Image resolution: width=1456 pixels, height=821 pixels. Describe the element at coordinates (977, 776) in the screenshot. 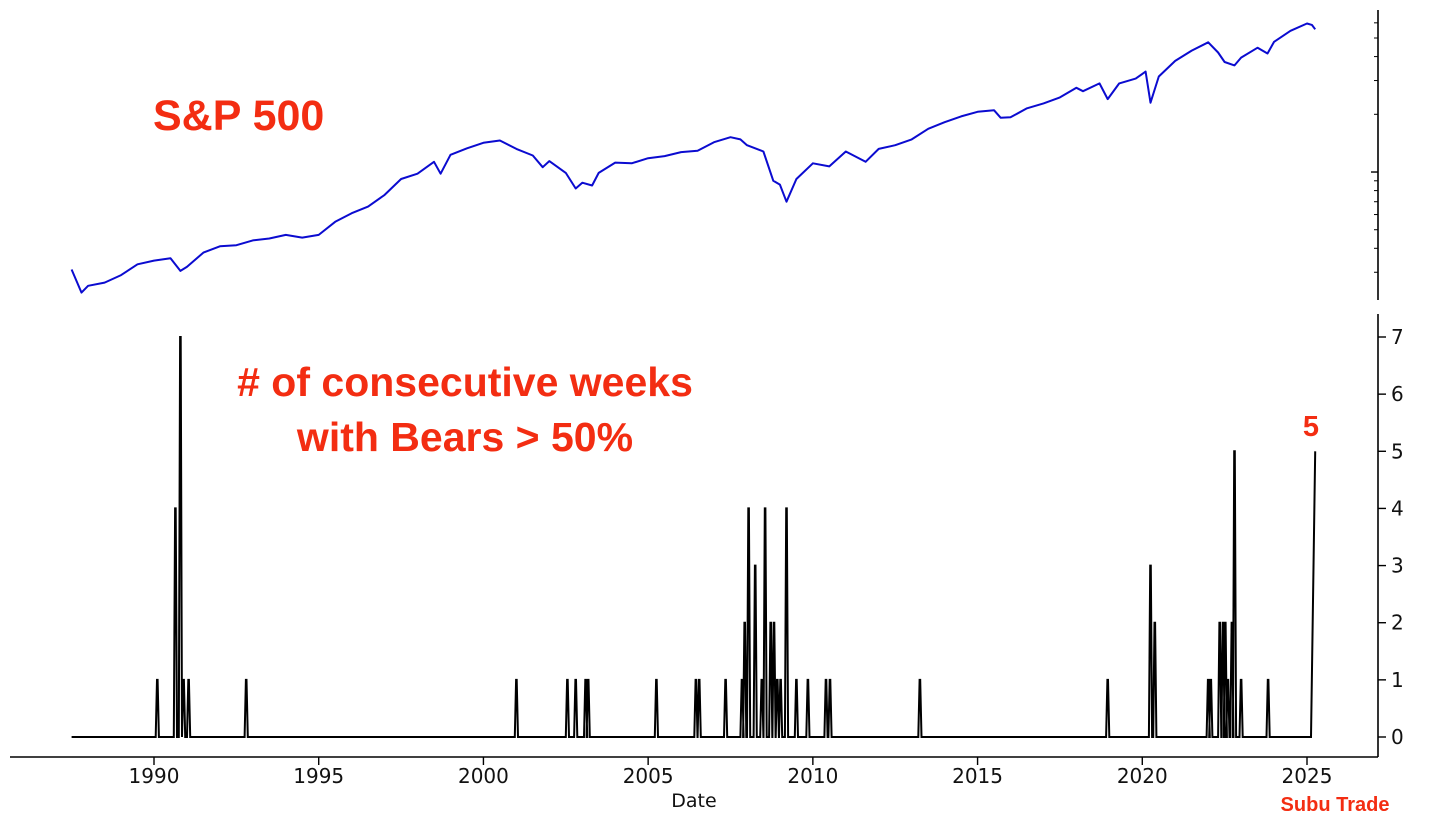

I see `x-tick-label: 2015` at that location.